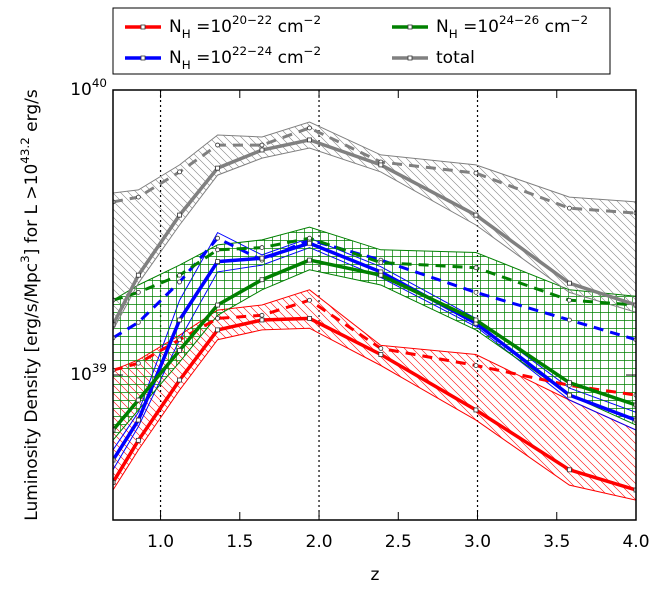  What do you see at coordinates (375, 575) in the screenshot?
I see `x-axis-label: z` at bounding box center [375, 575].